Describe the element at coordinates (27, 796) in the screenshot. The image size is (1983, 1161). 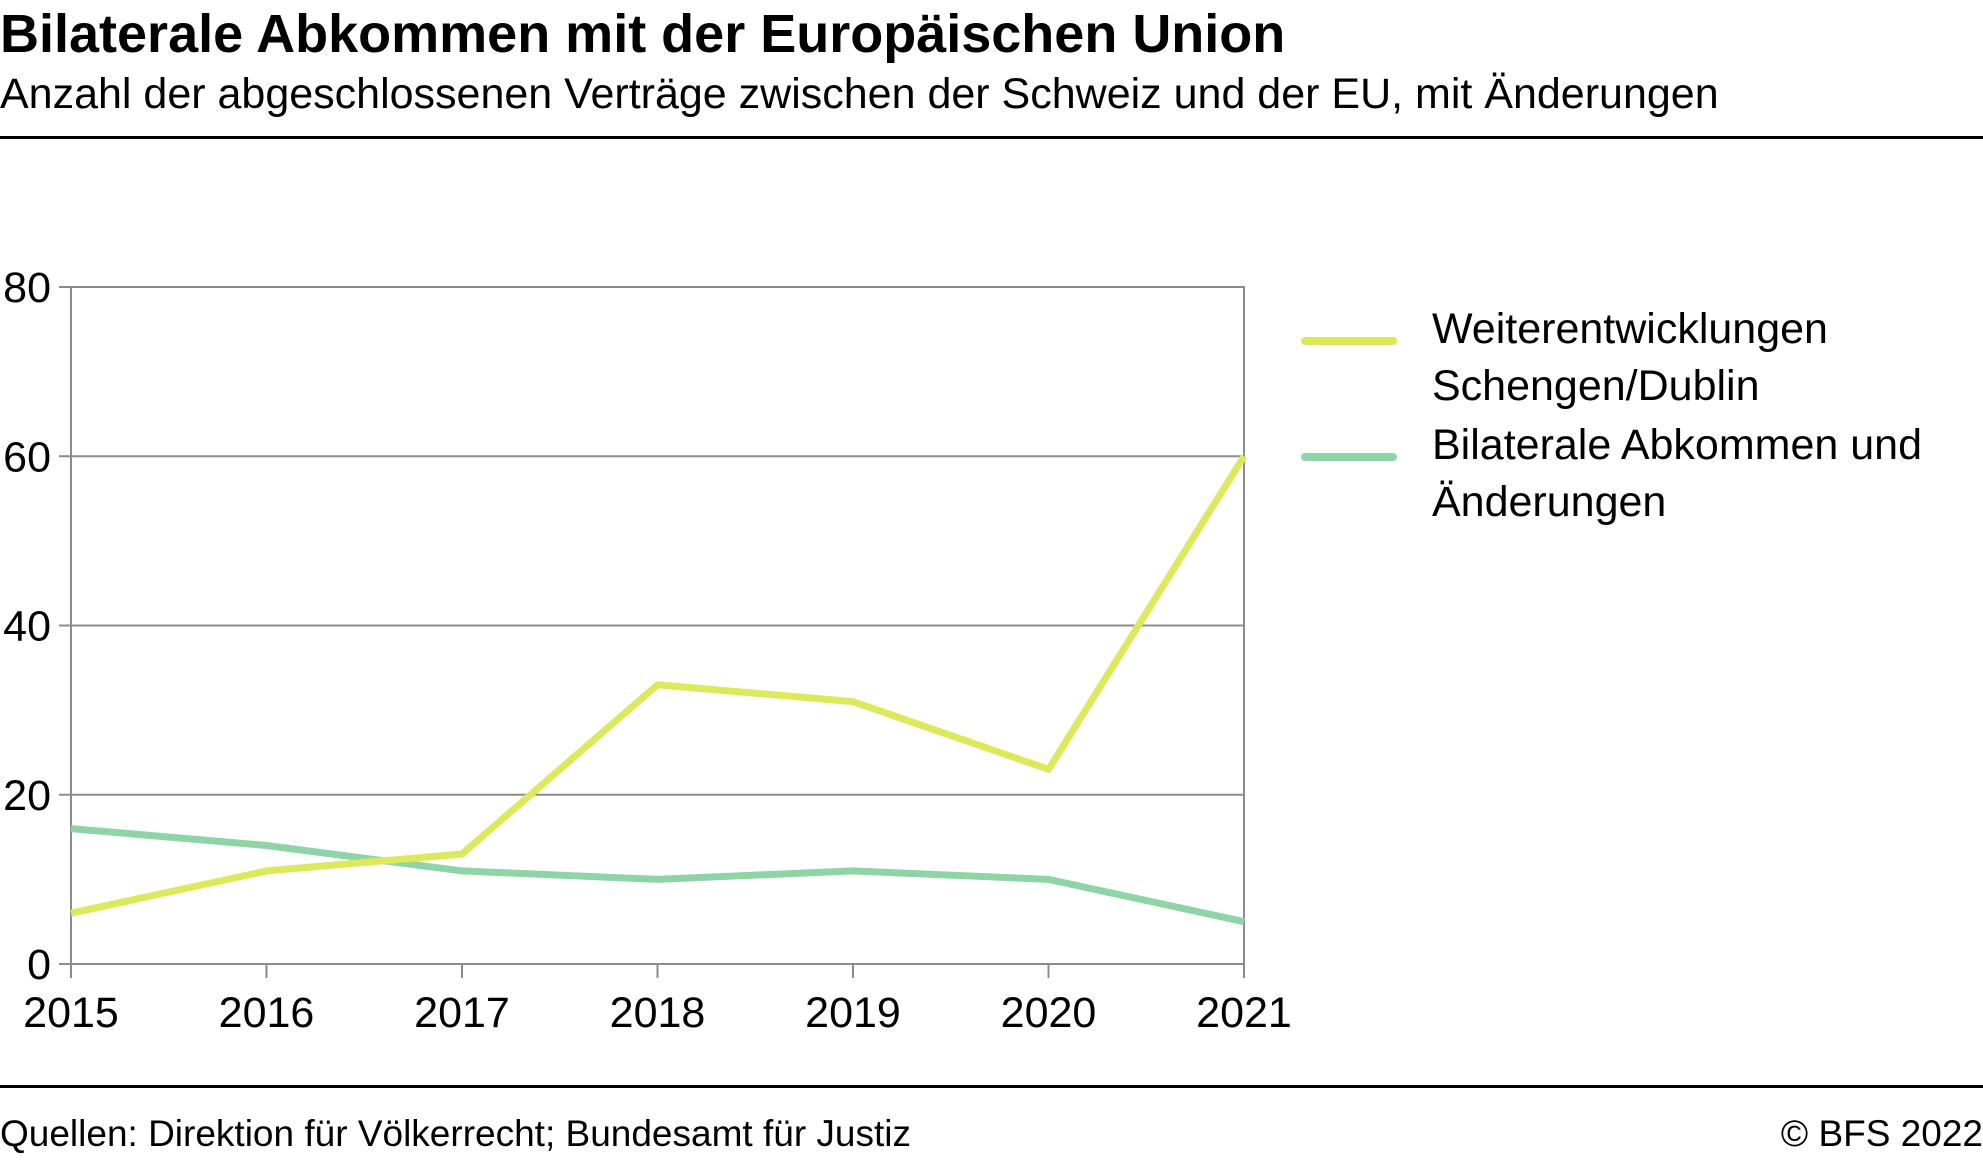
I see `y-tick-label: 20` at that location.